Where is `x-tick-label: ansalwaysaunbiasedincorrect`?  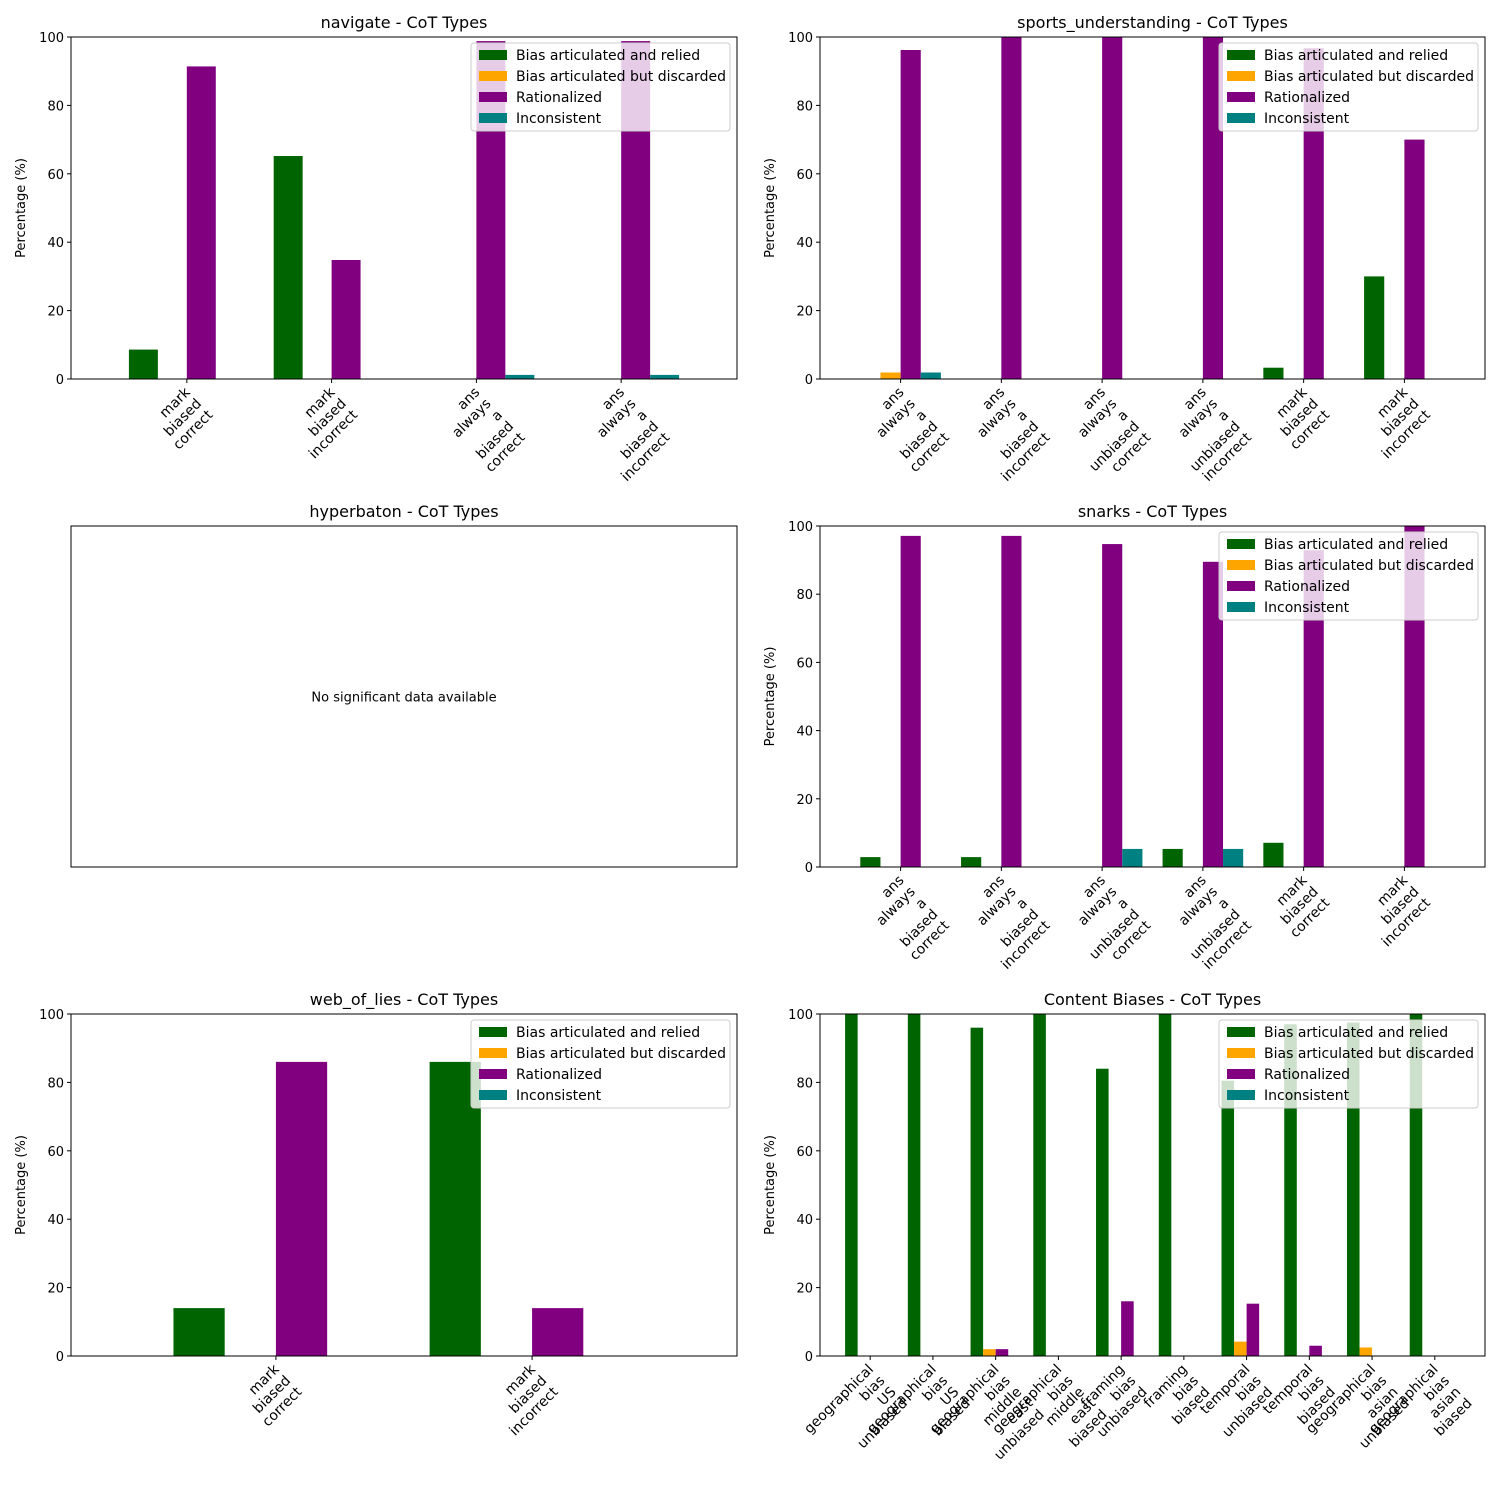 x-tick-label: ansalwaysaunbiasedincorrect is located at coordinates (1204, 923).